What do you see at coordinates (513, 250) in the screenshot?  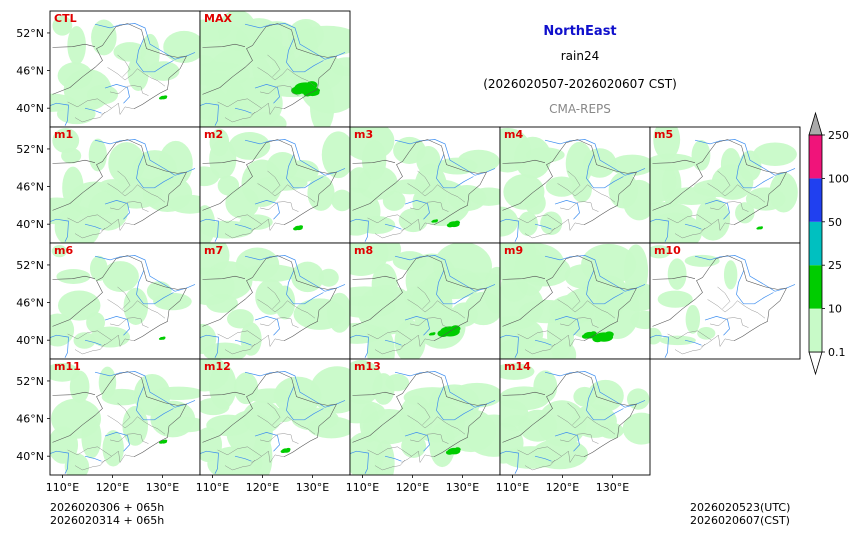 I see `panel-label: m9` at bounding box center [513, 250].